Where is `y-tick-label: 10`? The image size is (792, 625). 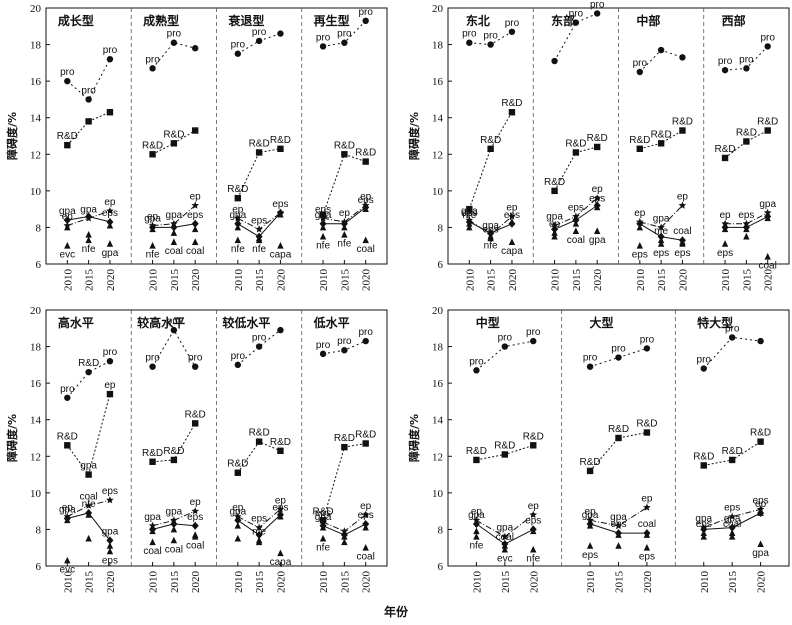 y-tick-label: 10 is located at coordinates (438, 494).